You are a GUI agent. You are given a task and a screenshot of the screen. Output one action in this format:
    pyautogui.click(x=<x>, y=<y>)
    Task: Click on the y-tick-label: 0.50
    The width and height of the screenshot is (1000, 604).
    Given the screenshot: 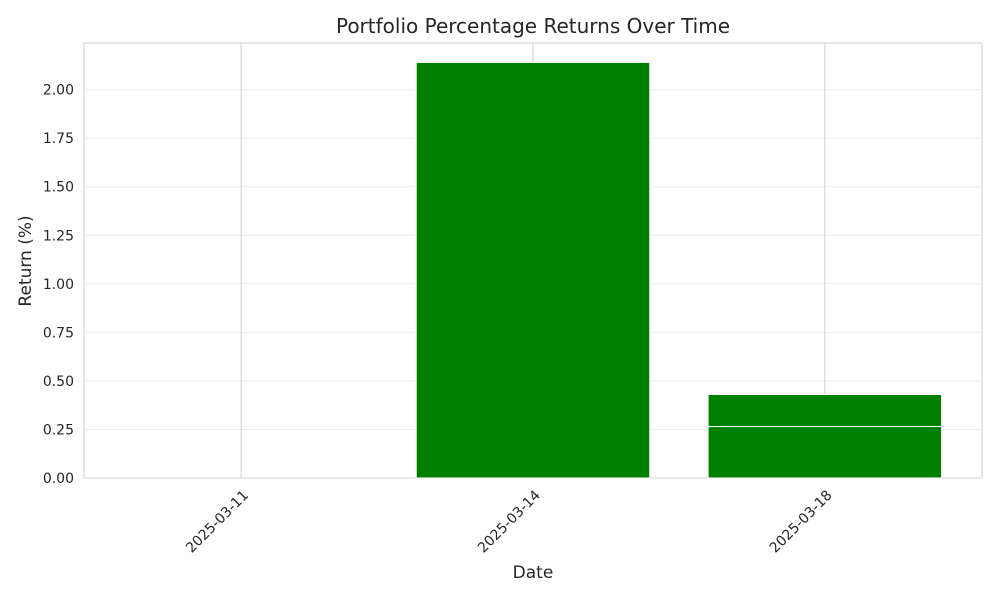 What is the action you would take?
    pyautogui.click(x=58, y=382)
    